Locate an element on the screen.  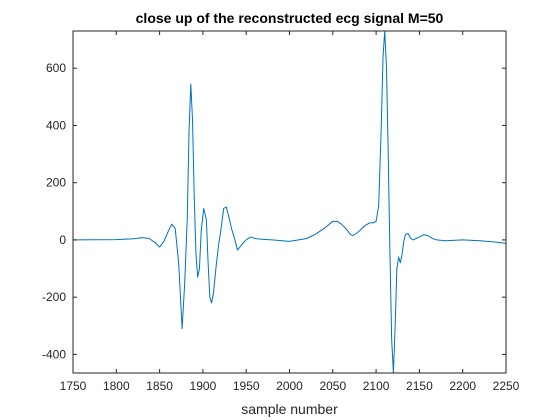
x-tick-label: 1800 is located at coordinates (116, 386).